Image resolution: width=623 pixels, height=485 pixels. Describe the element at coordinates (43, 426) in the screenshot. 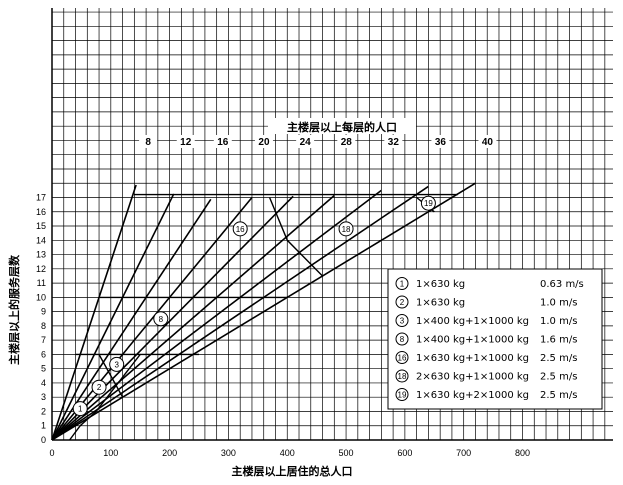

I see `y-tick-label: 1` at that location.